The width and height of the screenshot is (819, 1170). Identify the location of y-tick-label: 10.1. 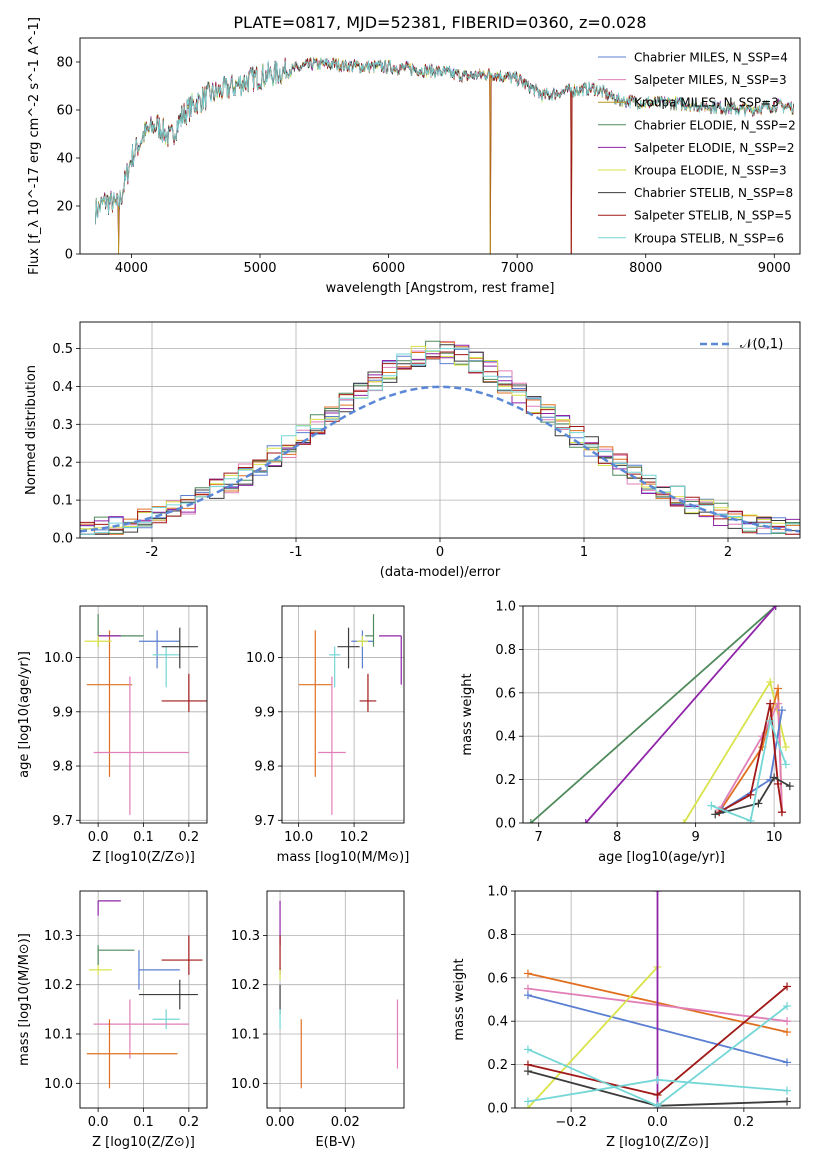
(245, 1035).